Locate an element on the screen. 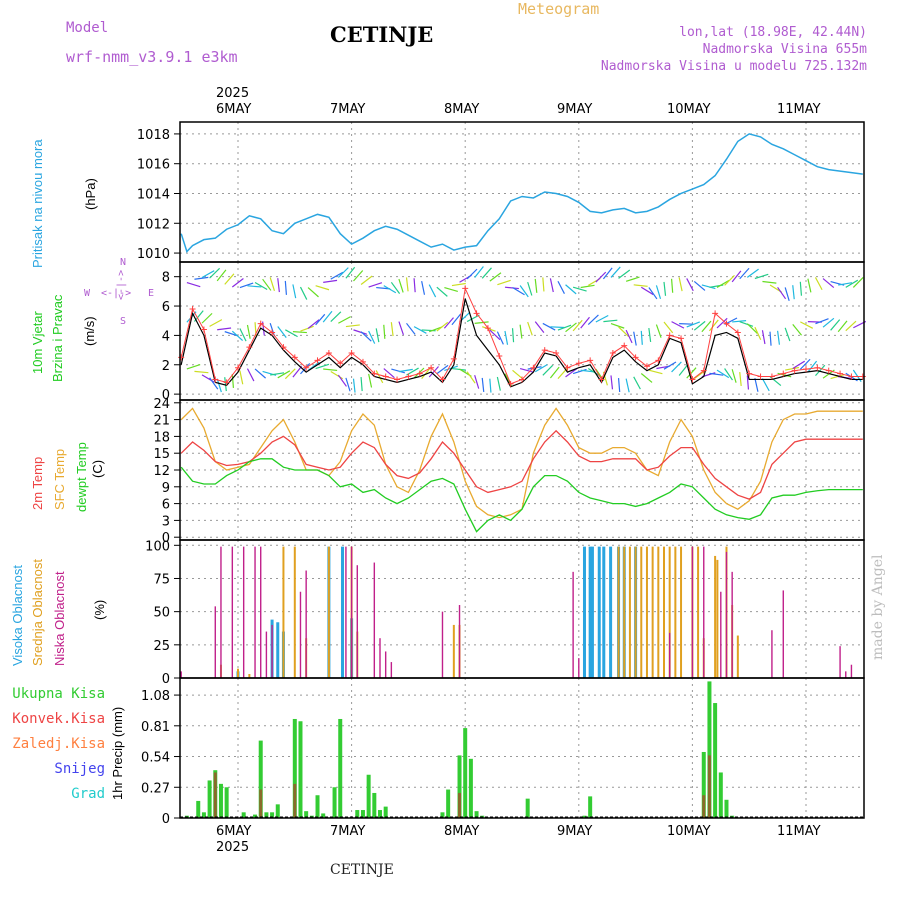 Image resolution: width=900 pixels, height=900 pixels. y-tick-label: 8 is located at coordinates (166, 278).